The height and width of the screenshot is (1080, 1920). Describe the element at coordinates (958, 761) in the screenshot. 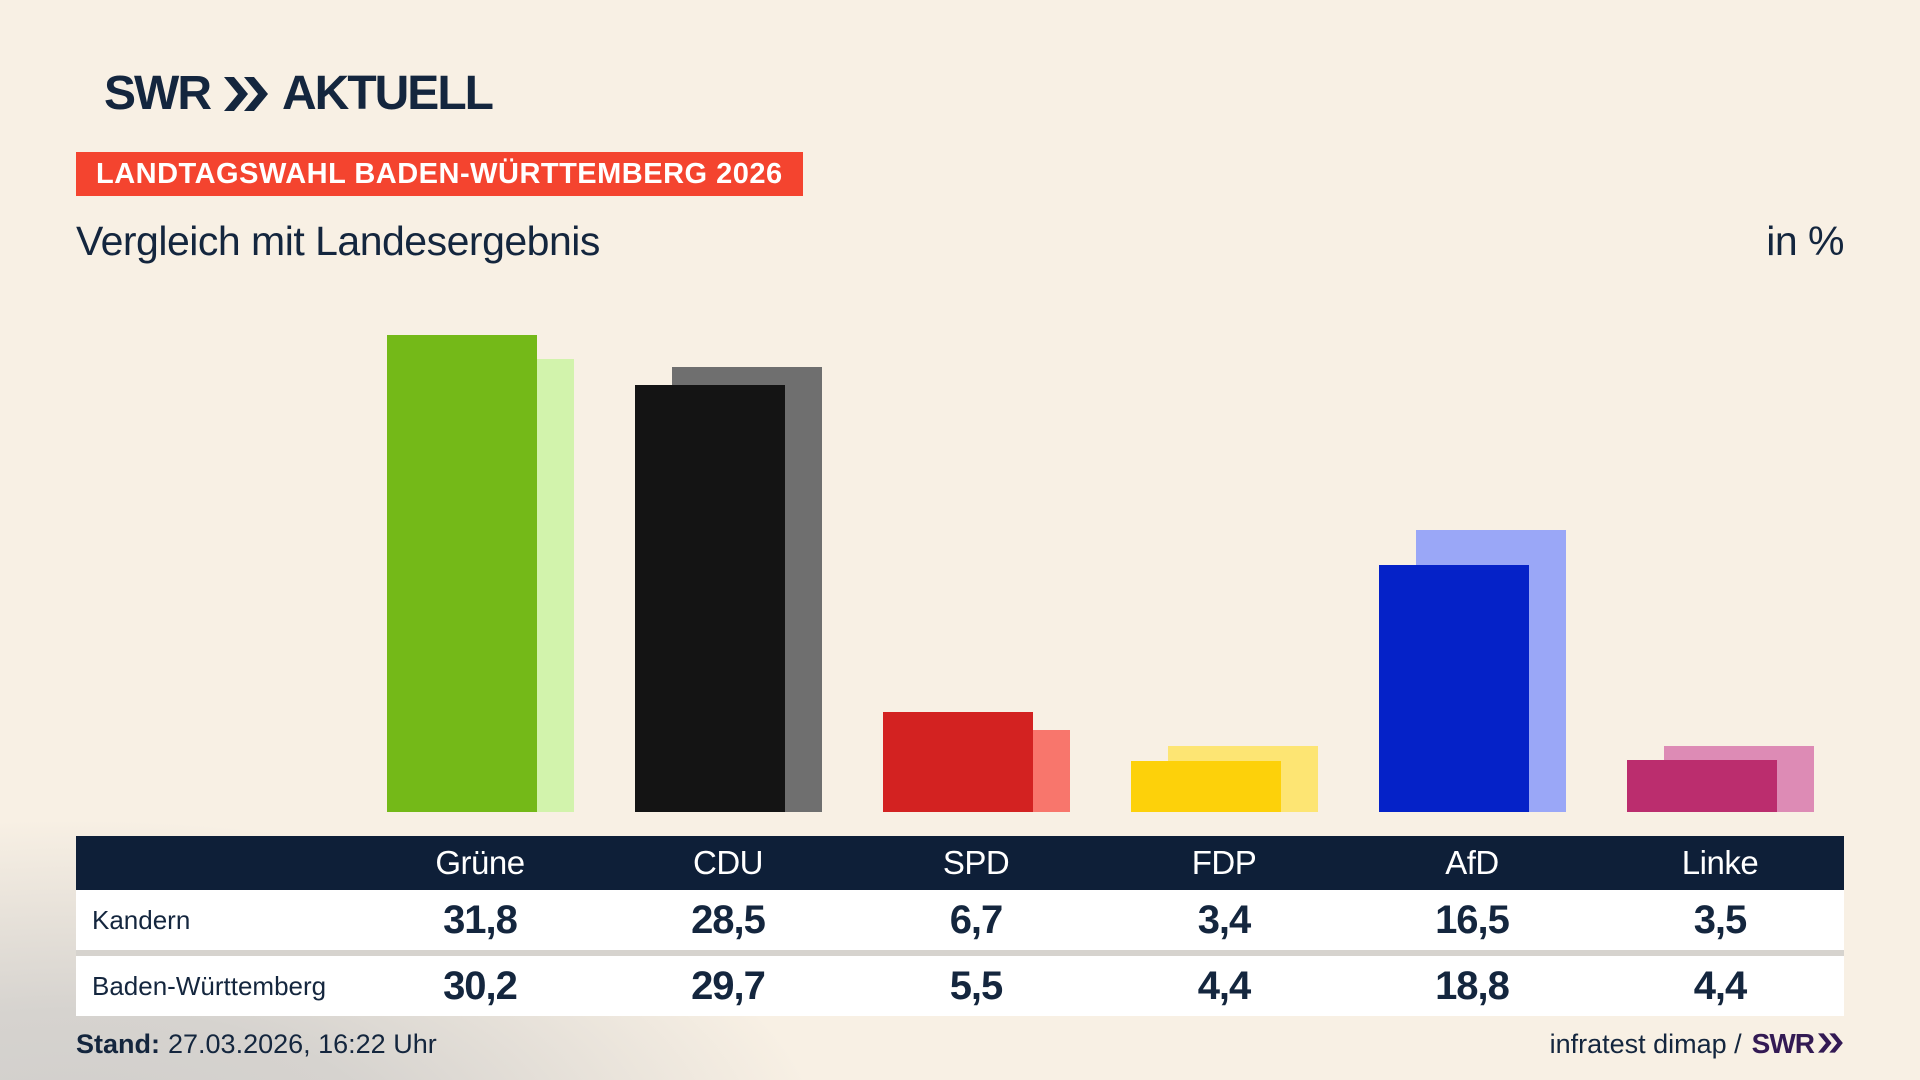

I see `bar-spd-kandern` at that location.